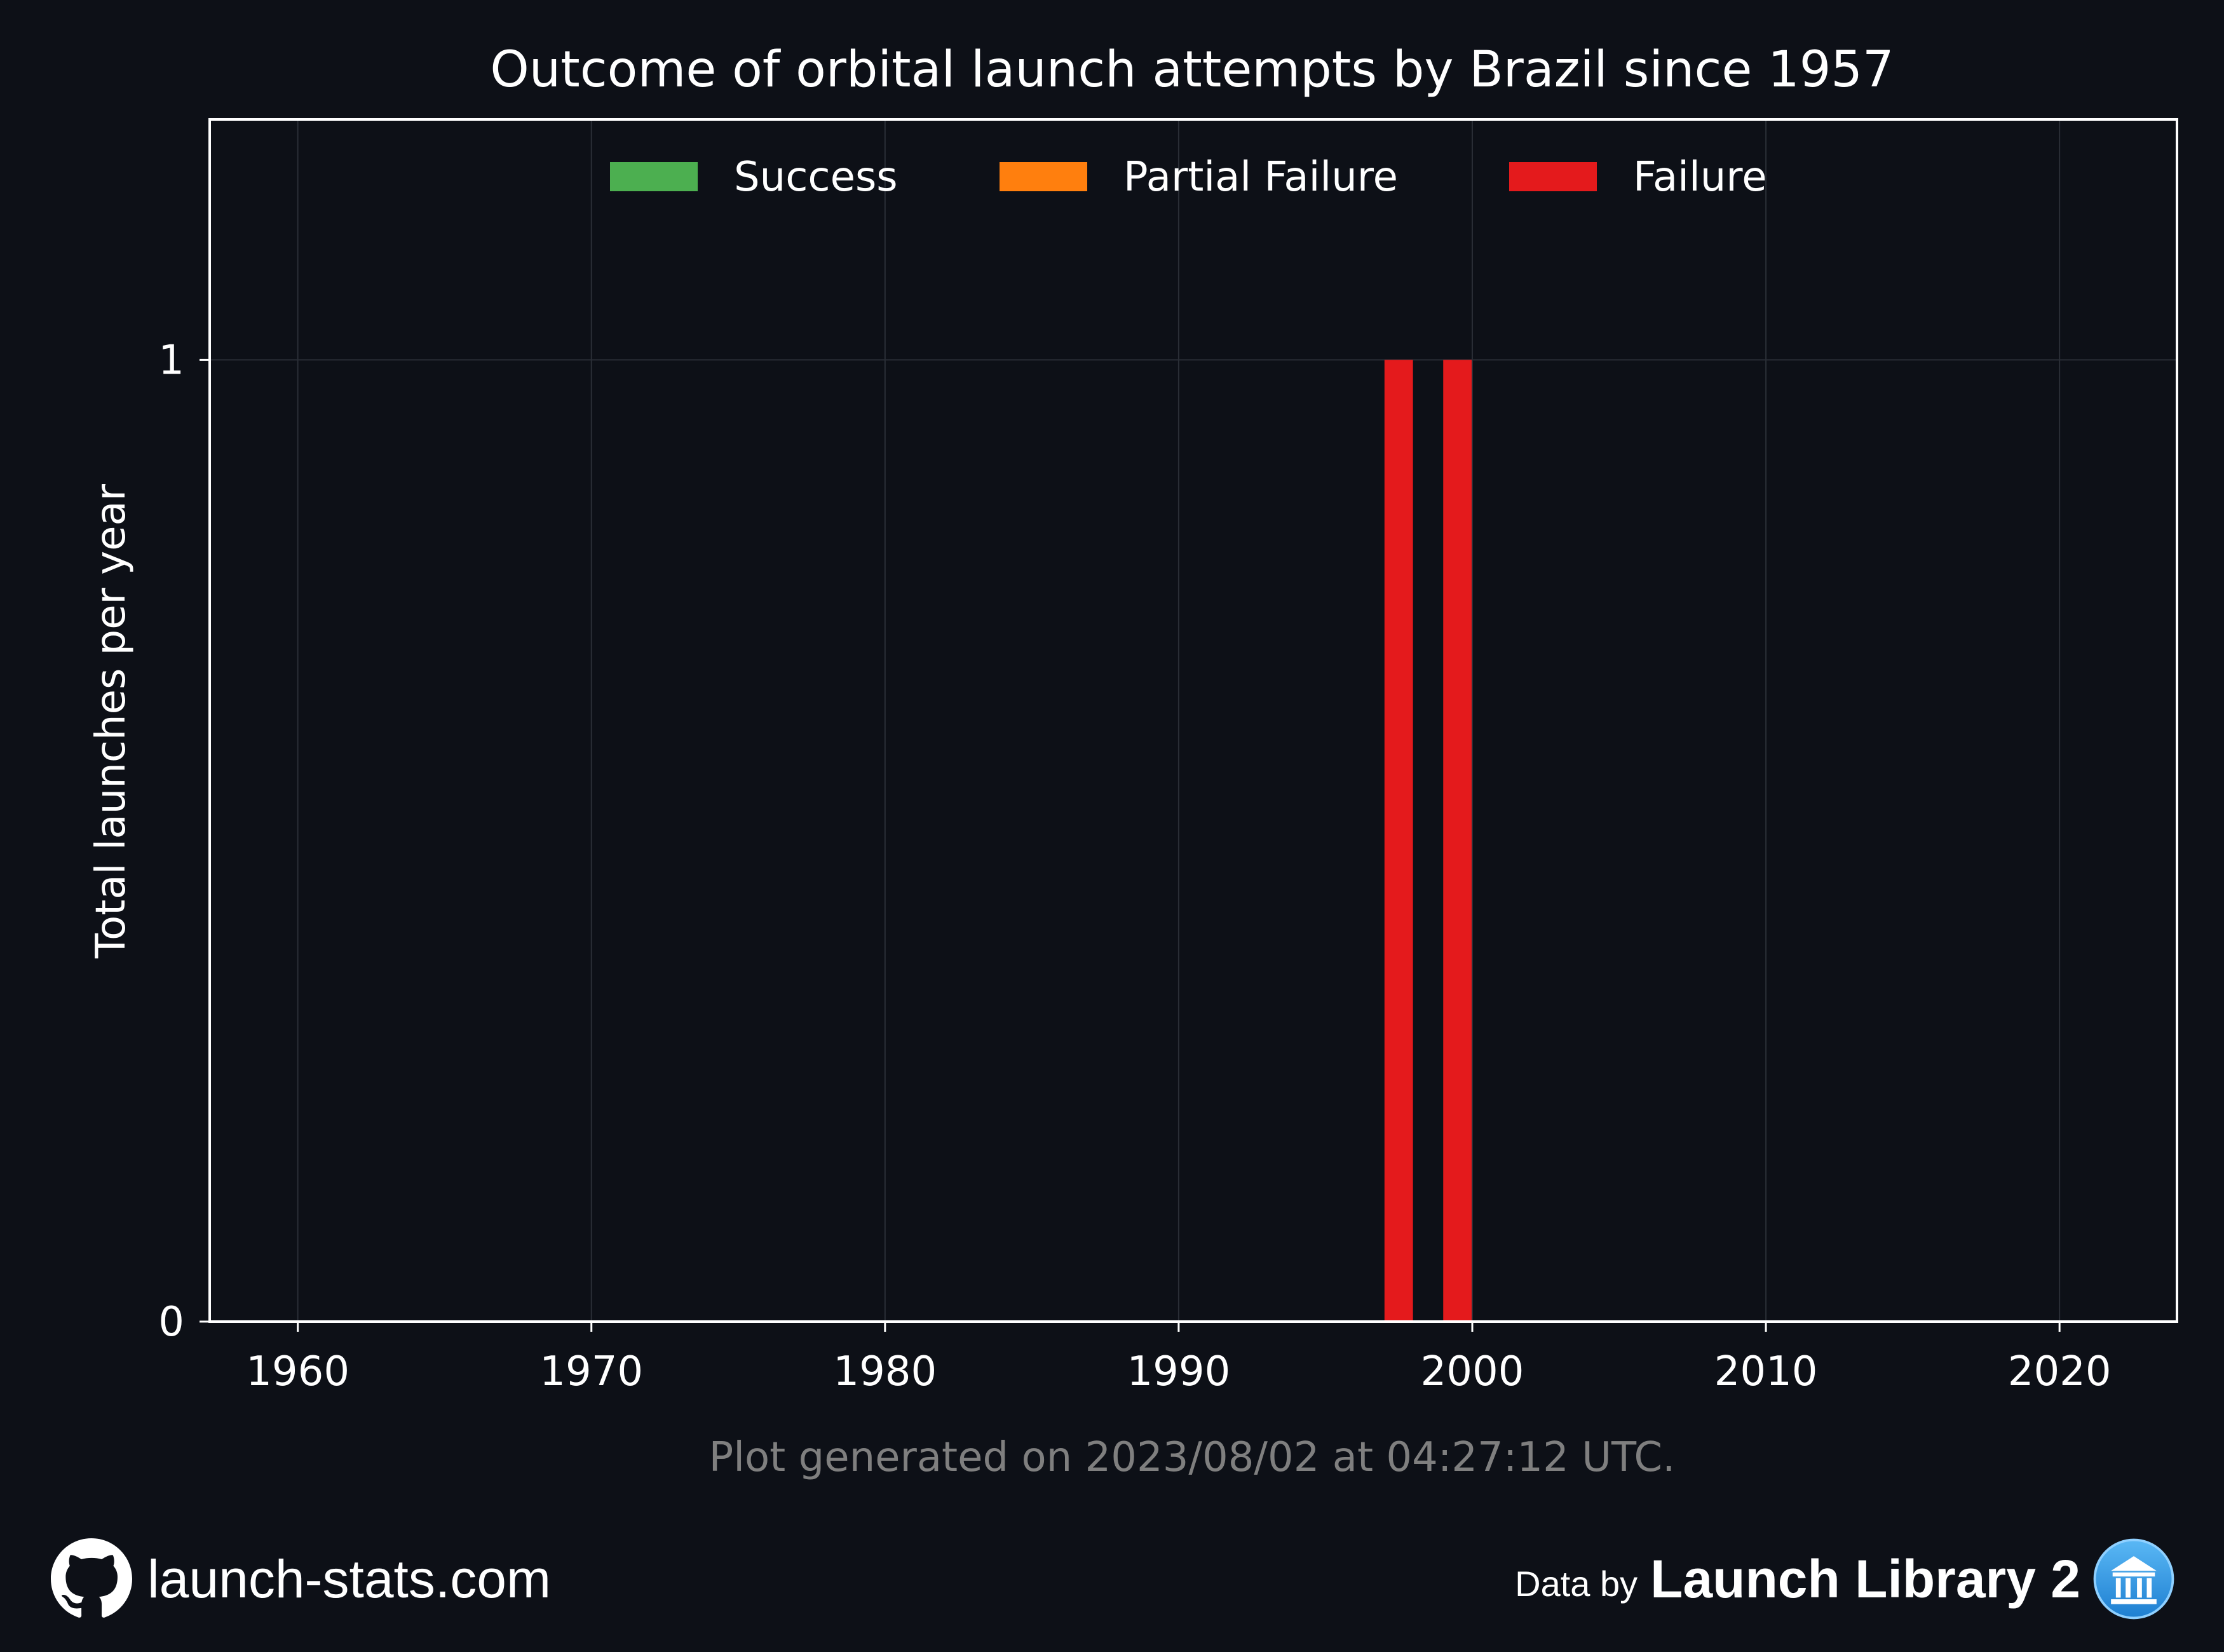  I want to click on x-tick-label-1980: 1980, so click(885, 1371).